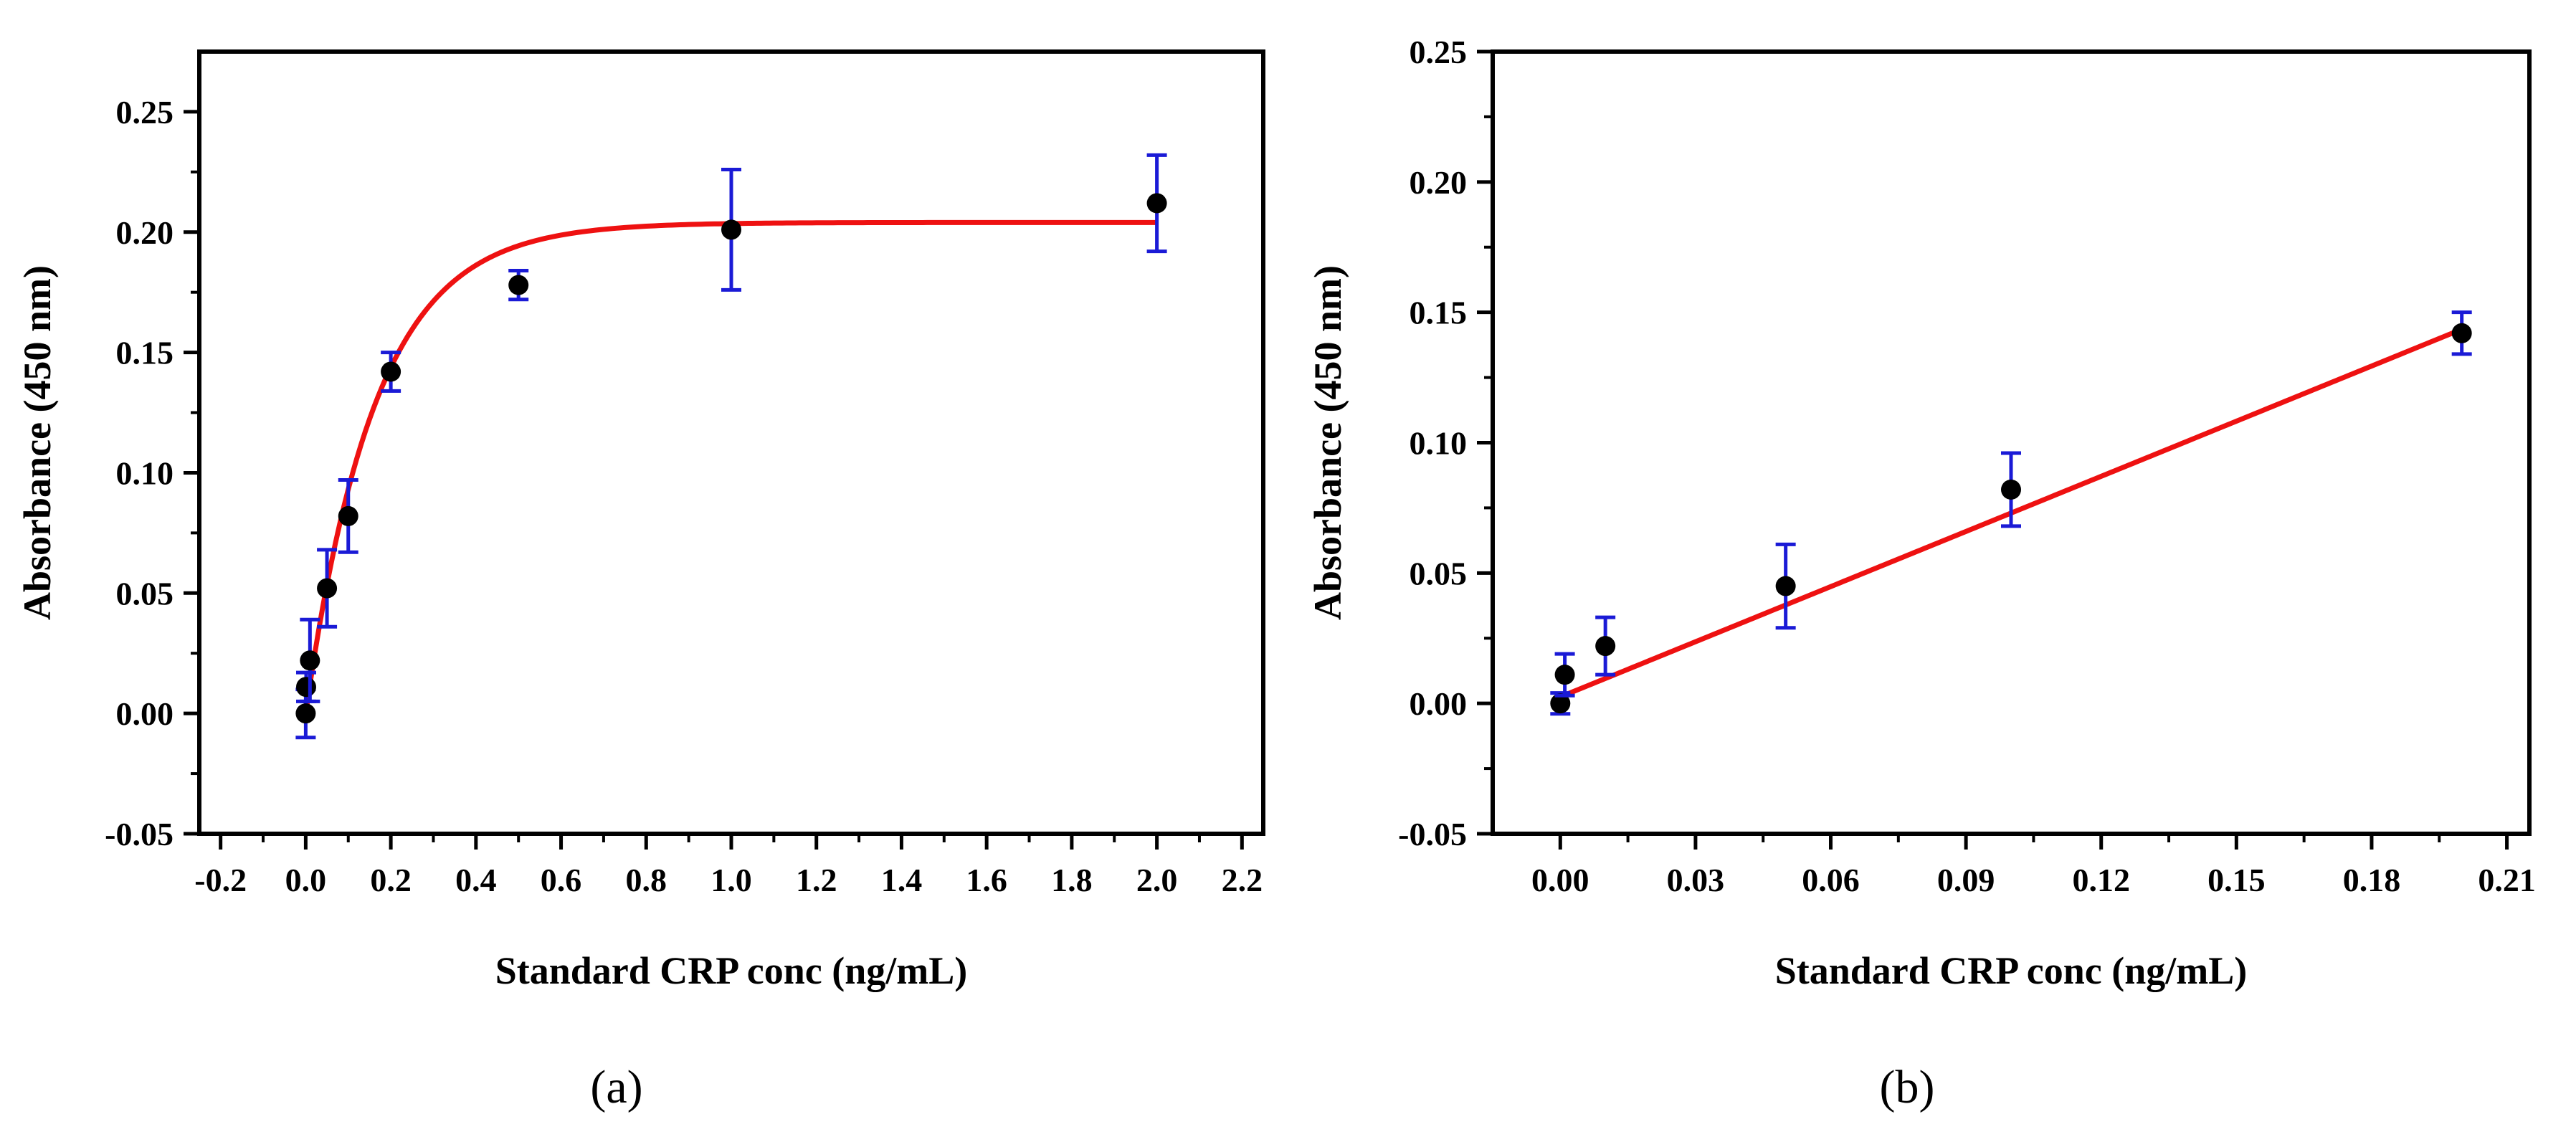  Describe the element at coordinates (476, 880) in the screenshot. I see `x-tick-label: 0.4` at that location.